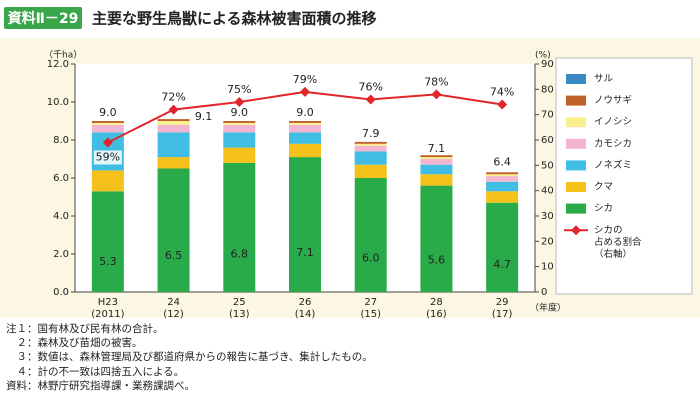 The height and width of the screenshot is (411, 700). Describe the element at coordinates (58, 64) in the screenshot. I see `y-tick-label: 12.0` at that location.